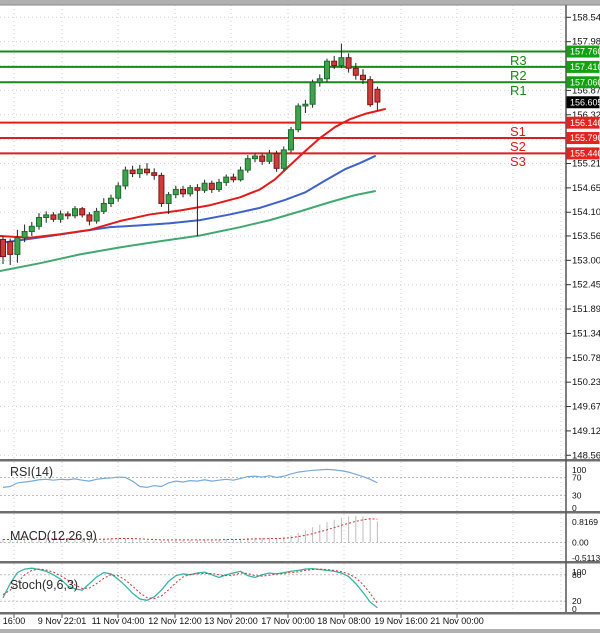  Describe the element at coordinates (193, 173) in the screenshot. I see `ma-fast-line` at that location.